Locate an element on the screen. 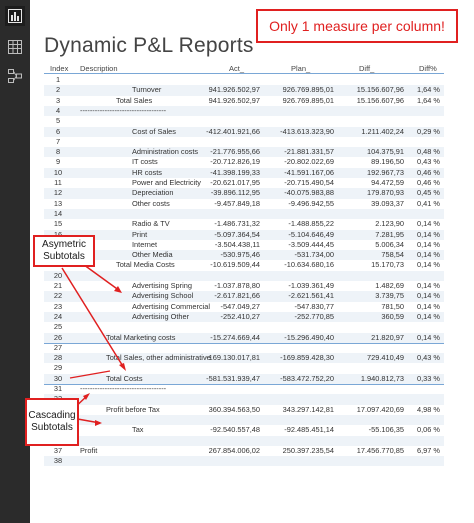 This screenshot has height=523, width=474. report-view-button is located at coordinates (15, 16).